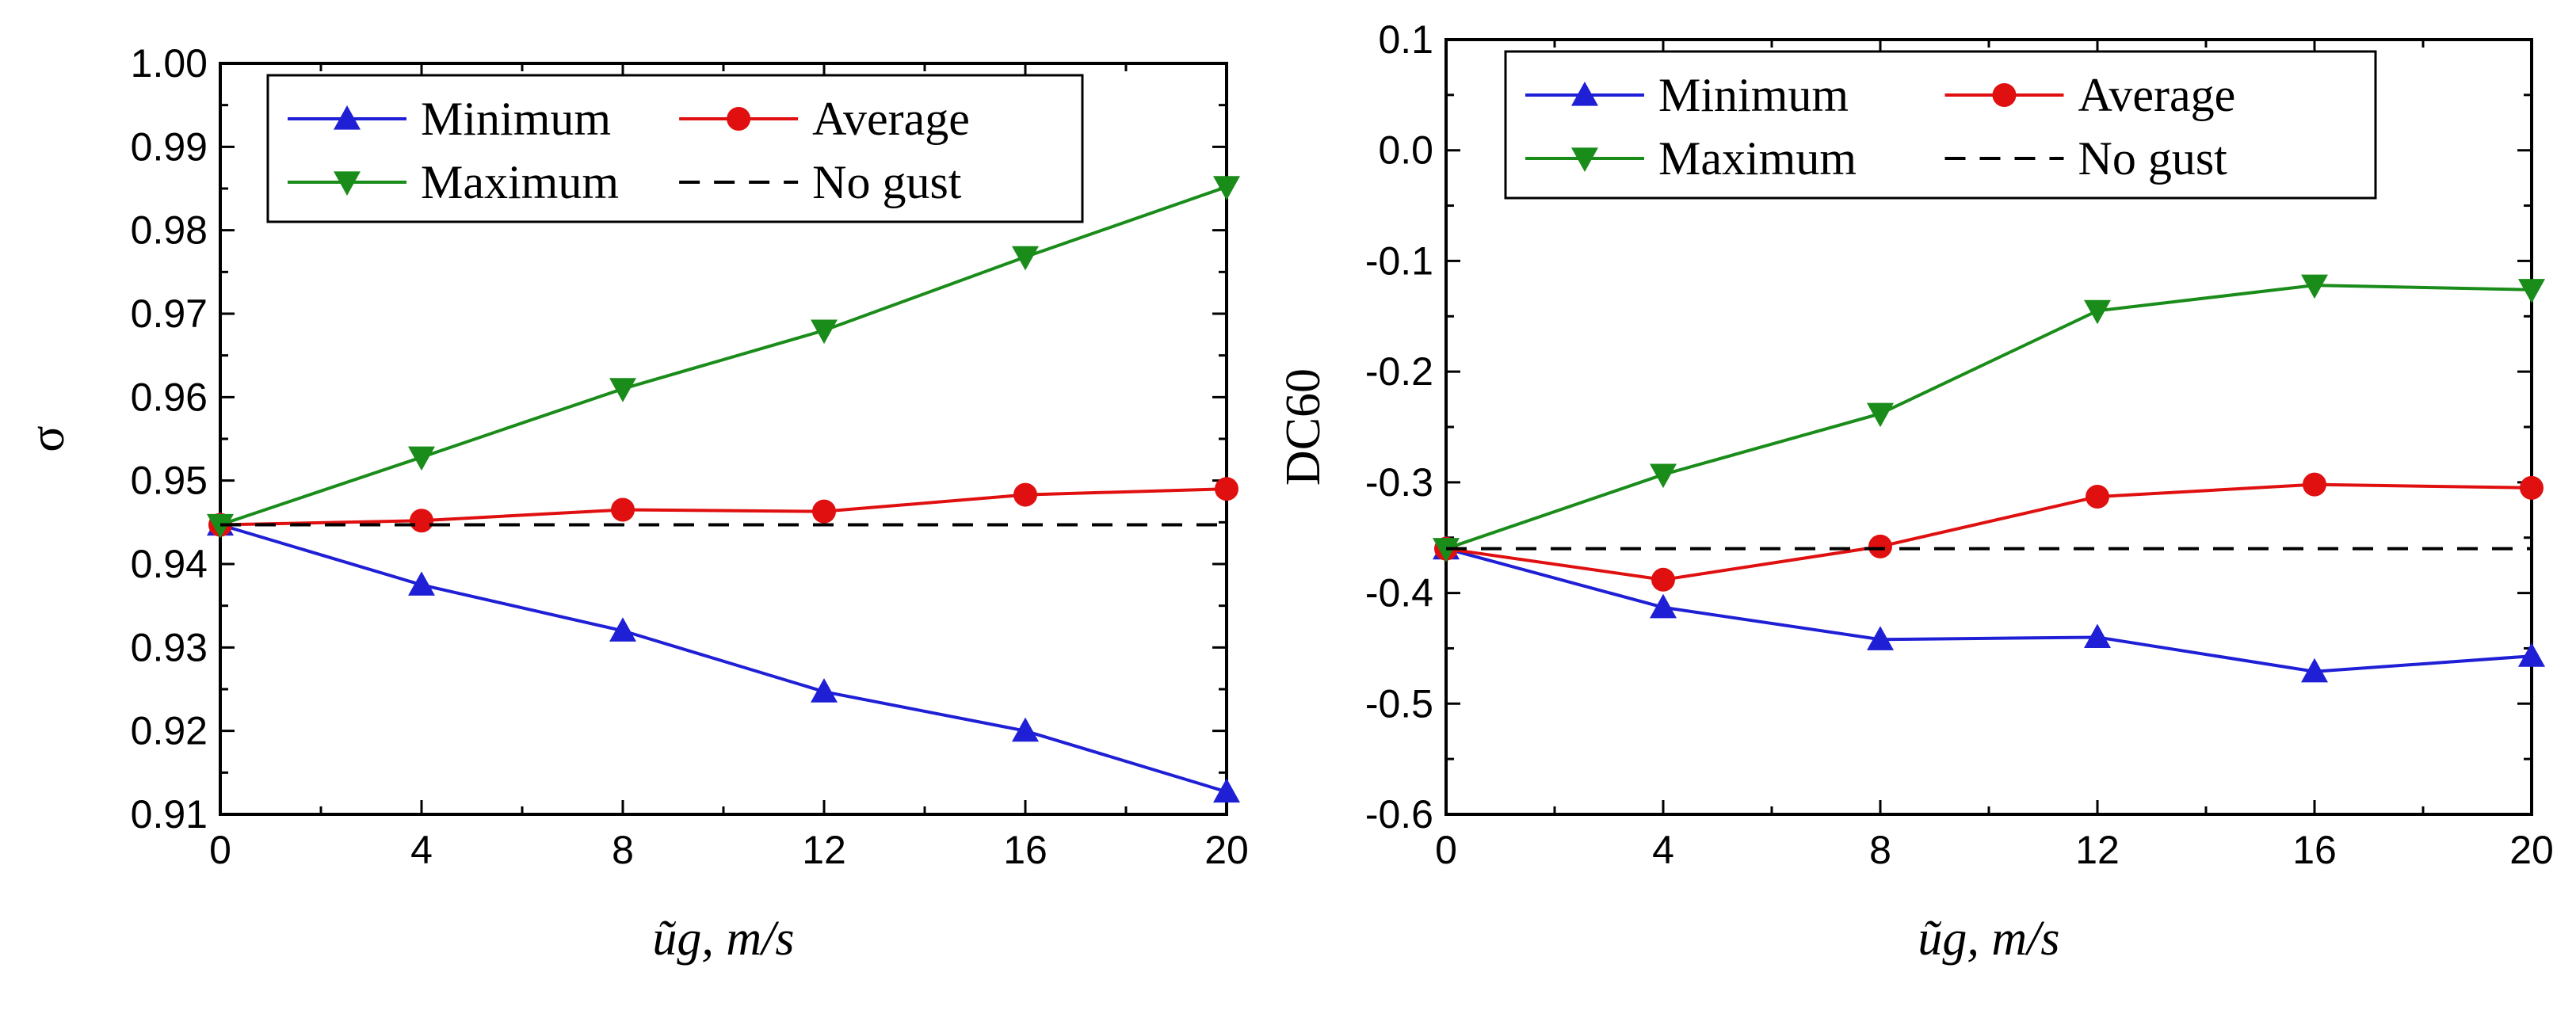 Image resolution: width=2576 pixels, height=1010 pixels. I want to click on y-tick-label: 0.1, so click(1405, 39).